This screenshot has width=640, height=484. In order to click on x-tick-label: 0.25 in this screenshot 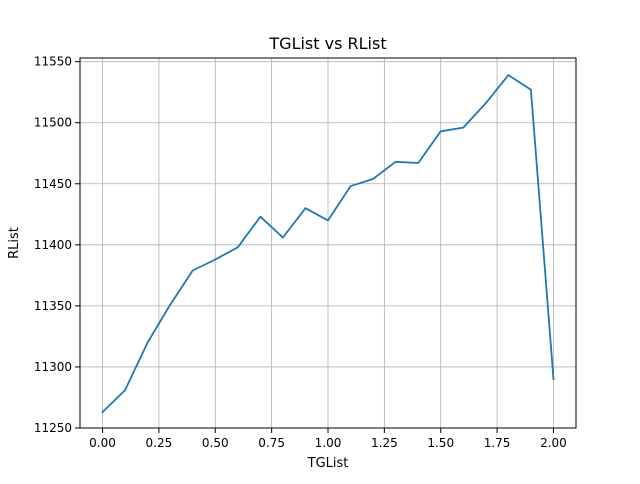, I will do `click(159, 443)`.